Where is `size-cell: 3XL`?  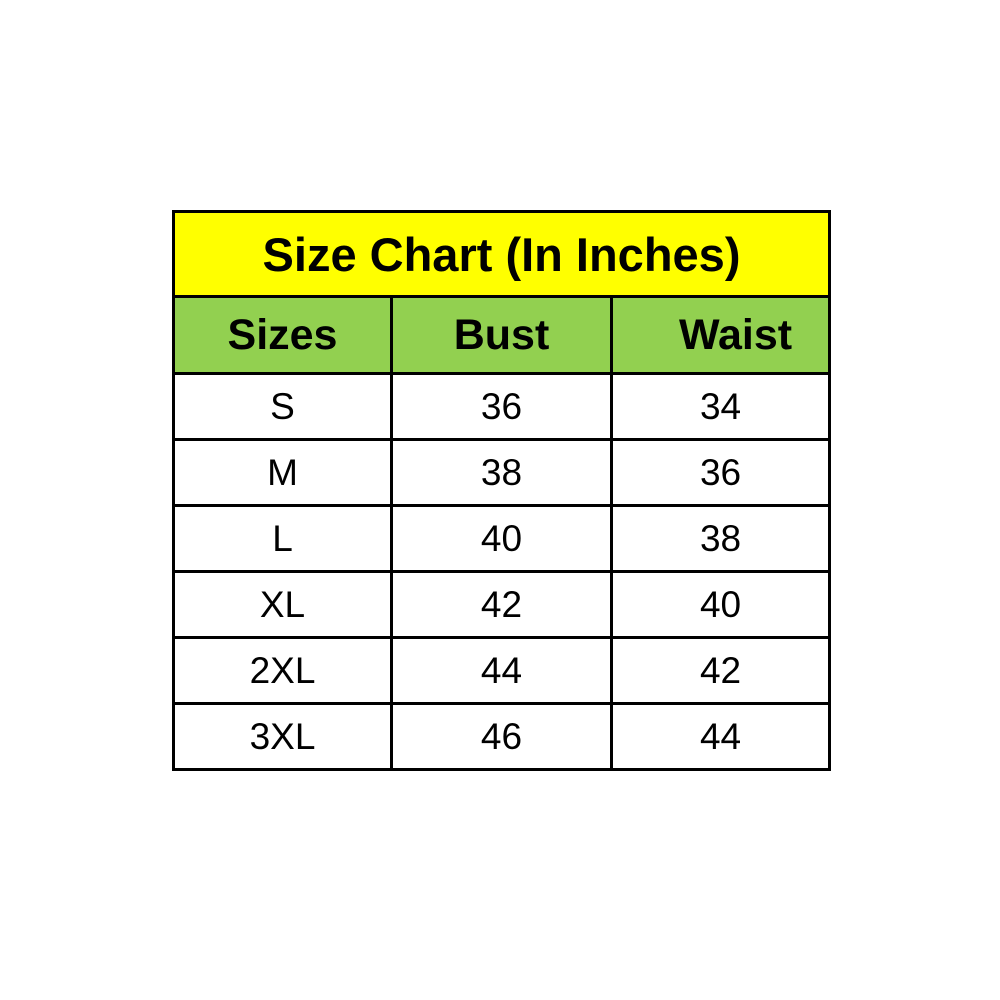 size-cell: 3XL is located at coordinates (282, 736).